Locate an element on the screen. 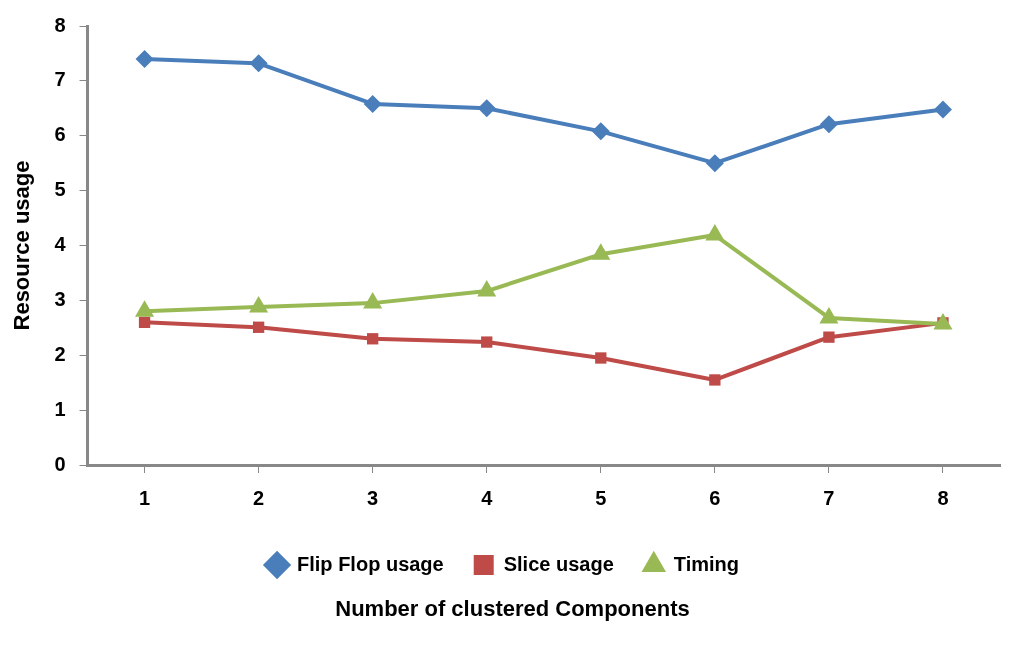 The height and width of the screenshot is (658, 1025). x-tick-label: 3 is located at coordinates (373, 497).